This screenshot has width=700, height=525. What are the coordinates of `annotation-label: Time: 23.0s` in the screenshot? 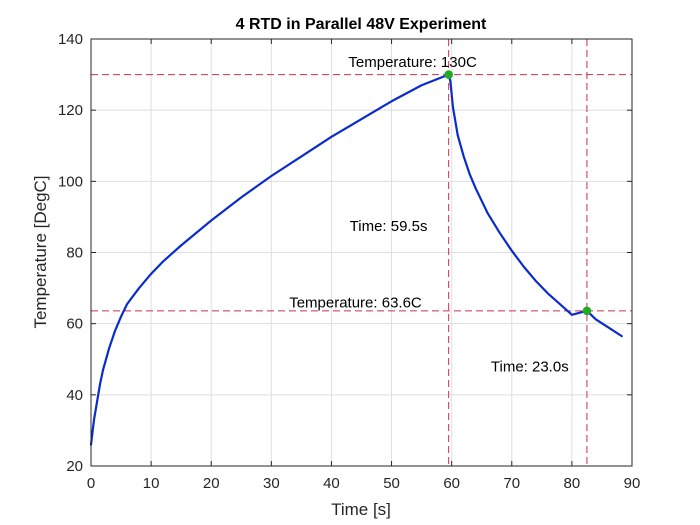 It's located at (530, 366).